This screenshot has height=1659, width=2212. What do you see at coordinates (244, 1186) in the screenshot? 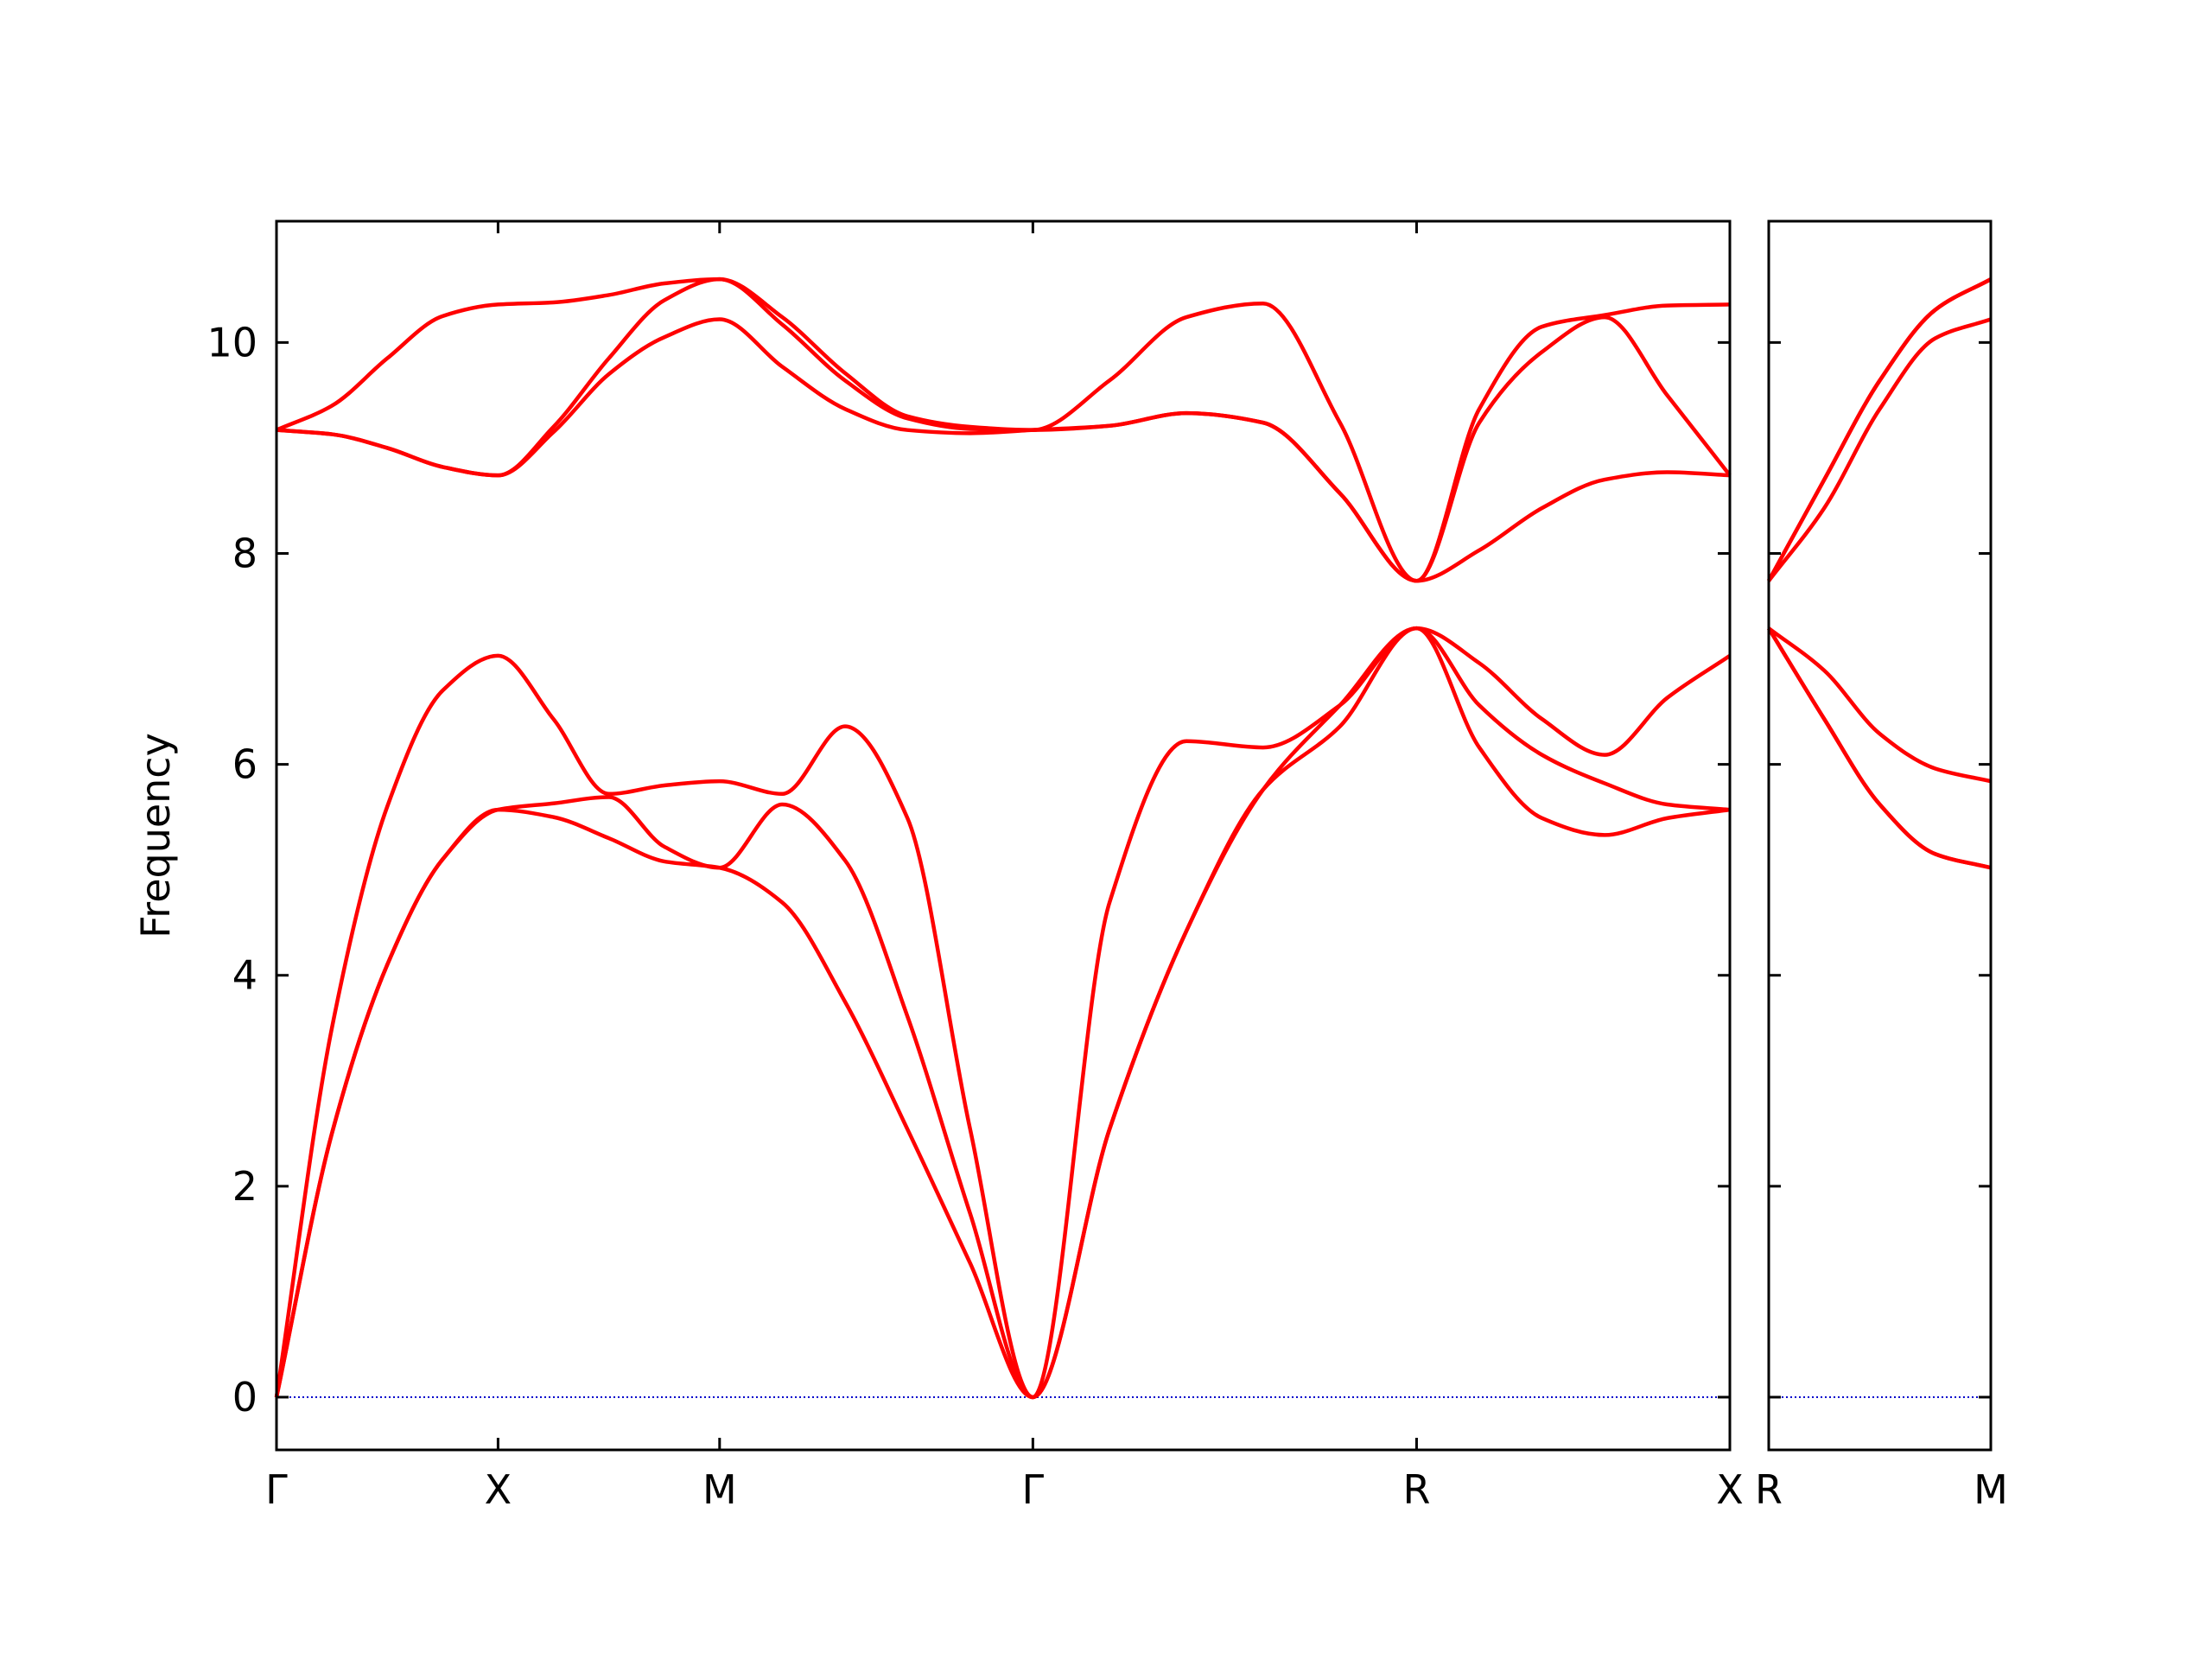
I see `y-tick-label: 2` at bounding box center [244, 1186].